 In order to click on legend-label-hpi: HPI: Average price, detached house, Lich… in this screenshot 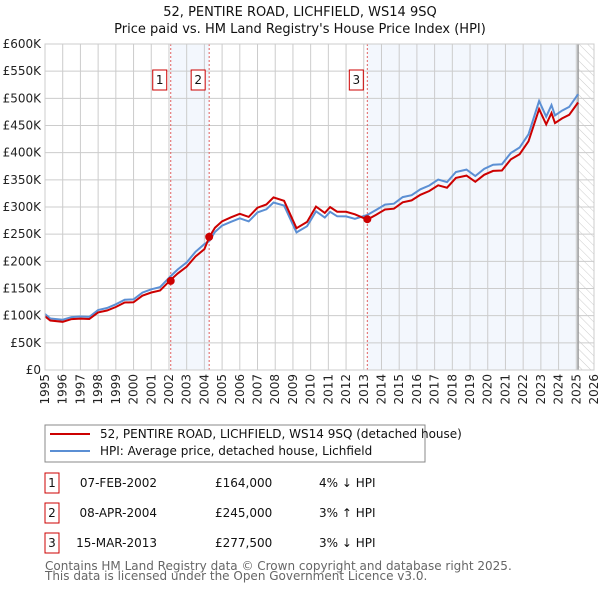, I will do `click(236, 451)`.